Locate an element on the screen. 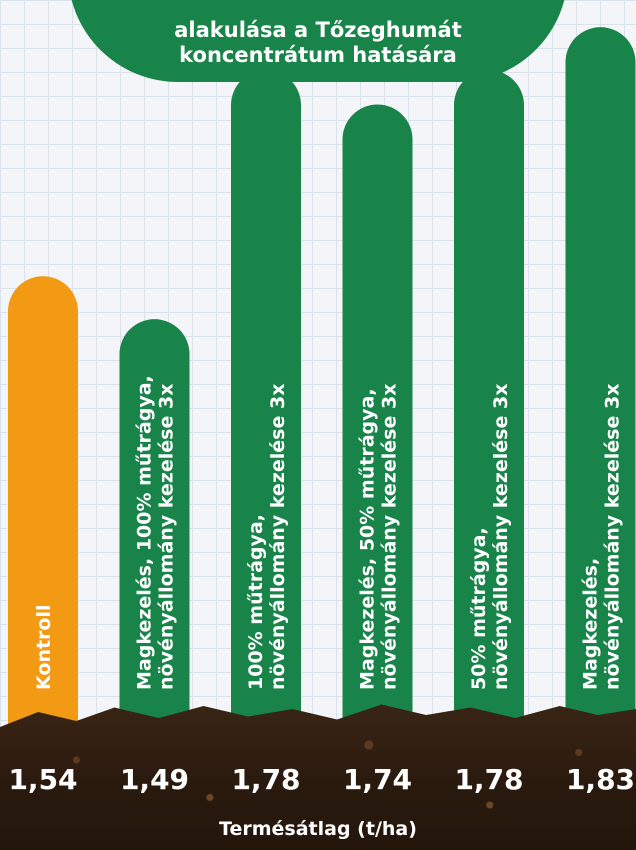 The height and width of the screenshot is (850, 636). bar-label-3: 100% műtrágya,növényállomány kezelése 3x is located at coordinates (267, 537).